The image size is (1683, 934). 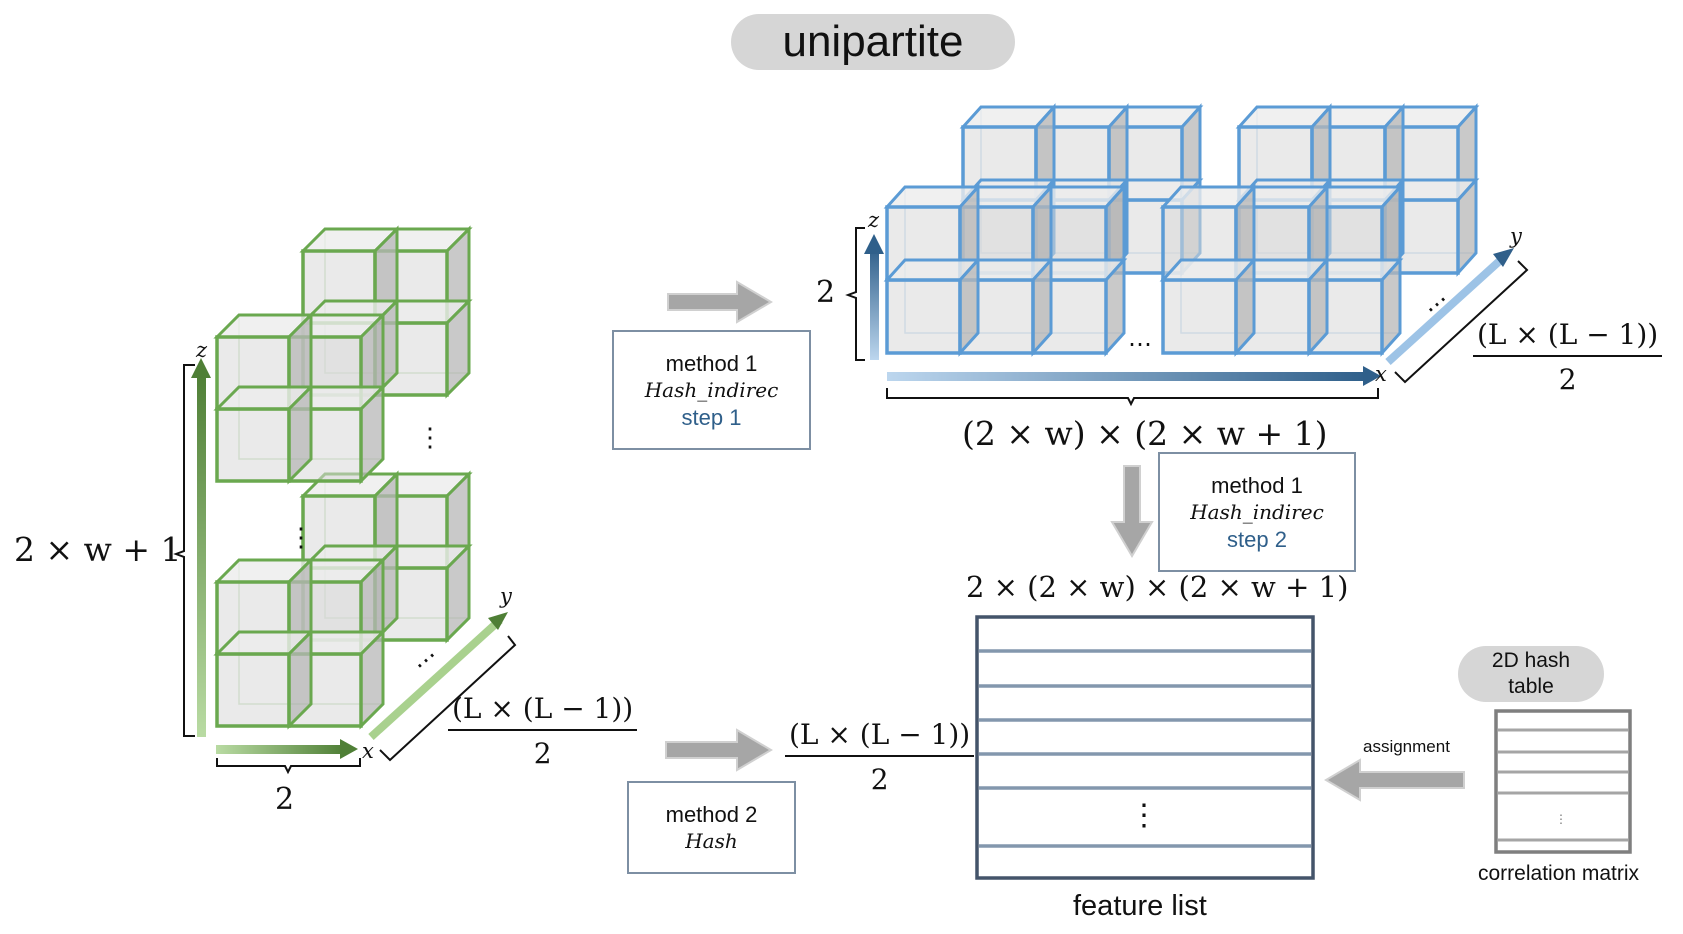 I want to click on blue-x-axis-shaft, so click(x=1127, y=376).